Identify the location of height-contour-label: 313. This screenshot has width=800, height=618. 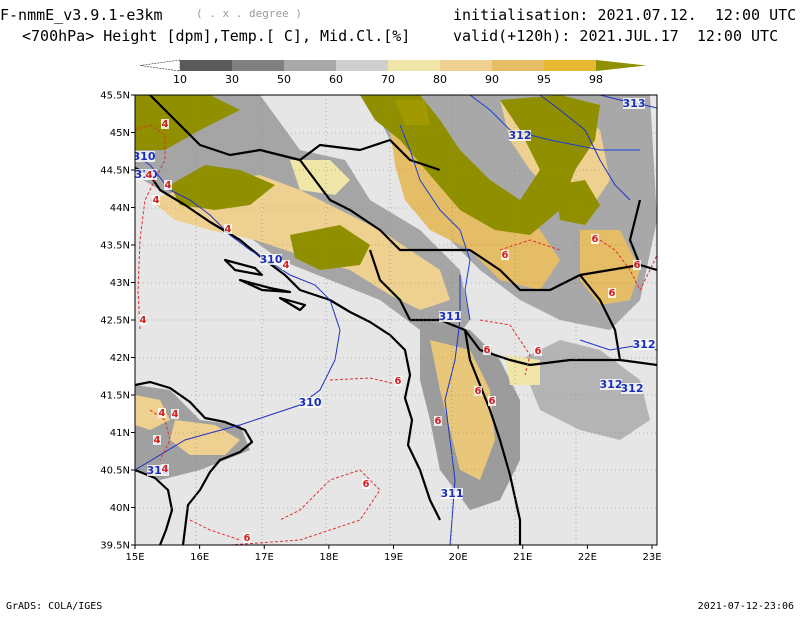
(634, 103).